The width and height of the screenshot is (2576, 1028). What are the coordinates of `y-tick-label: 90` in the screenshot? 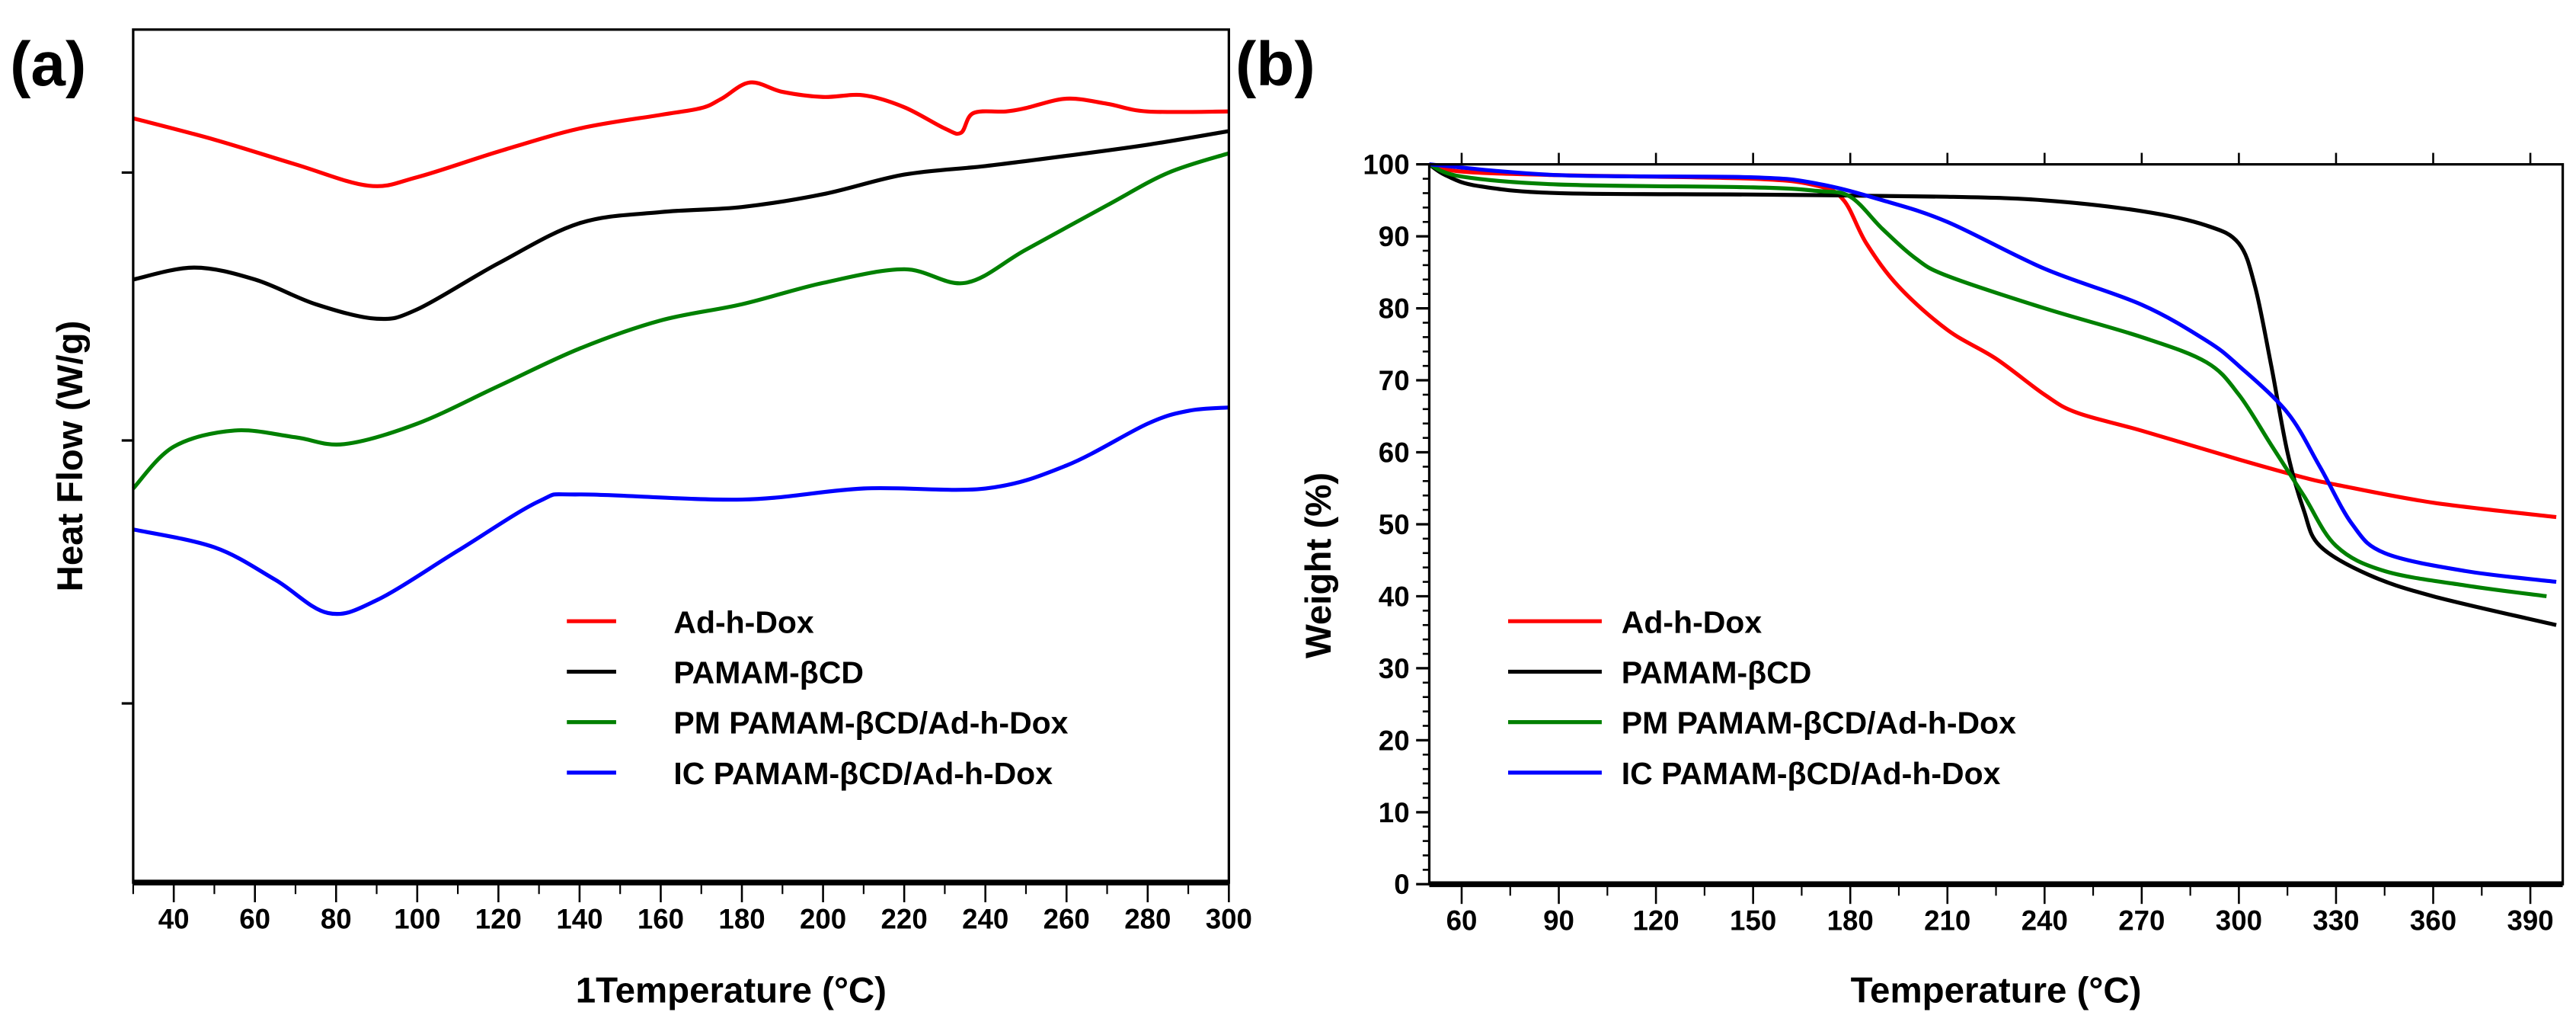 It's located at (1395, 236).